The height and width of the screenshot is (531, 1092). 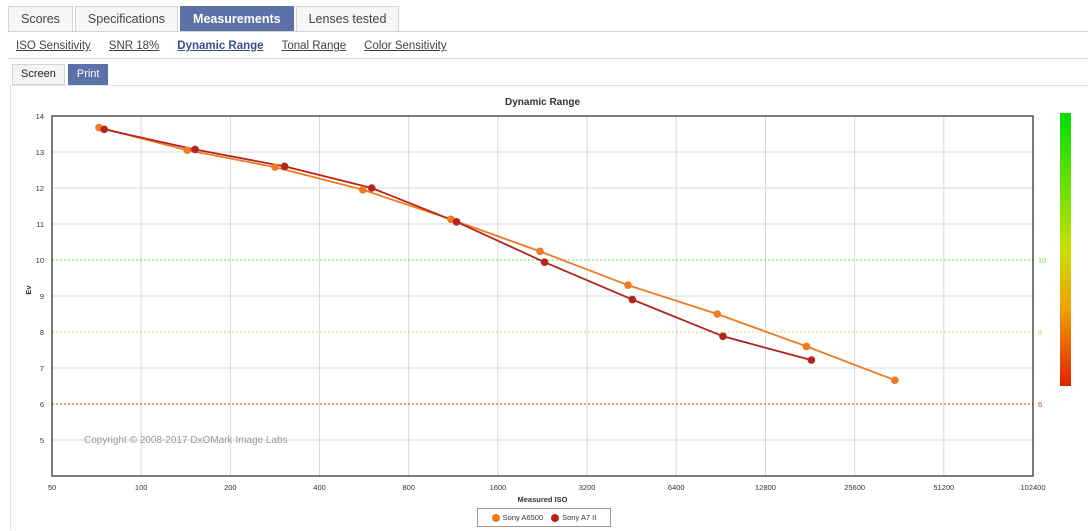 What do you see at coordinates (854, 487) in the screenshot?
I see `x-tick-label: 25600` at bounding box center [854, 487].